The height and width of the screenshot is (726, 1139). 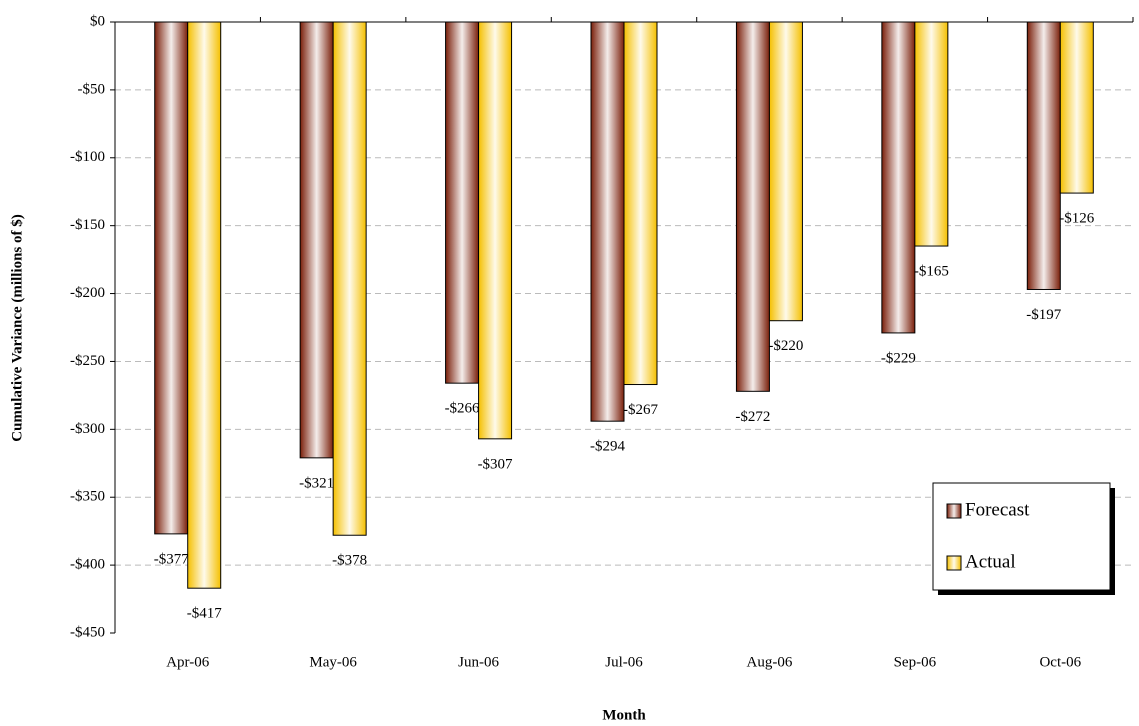 What do you see at coordinates (1060, 662) in the screenshot?
I see `x-tick-label: Oct-06` at bounding box center [1060, 662].